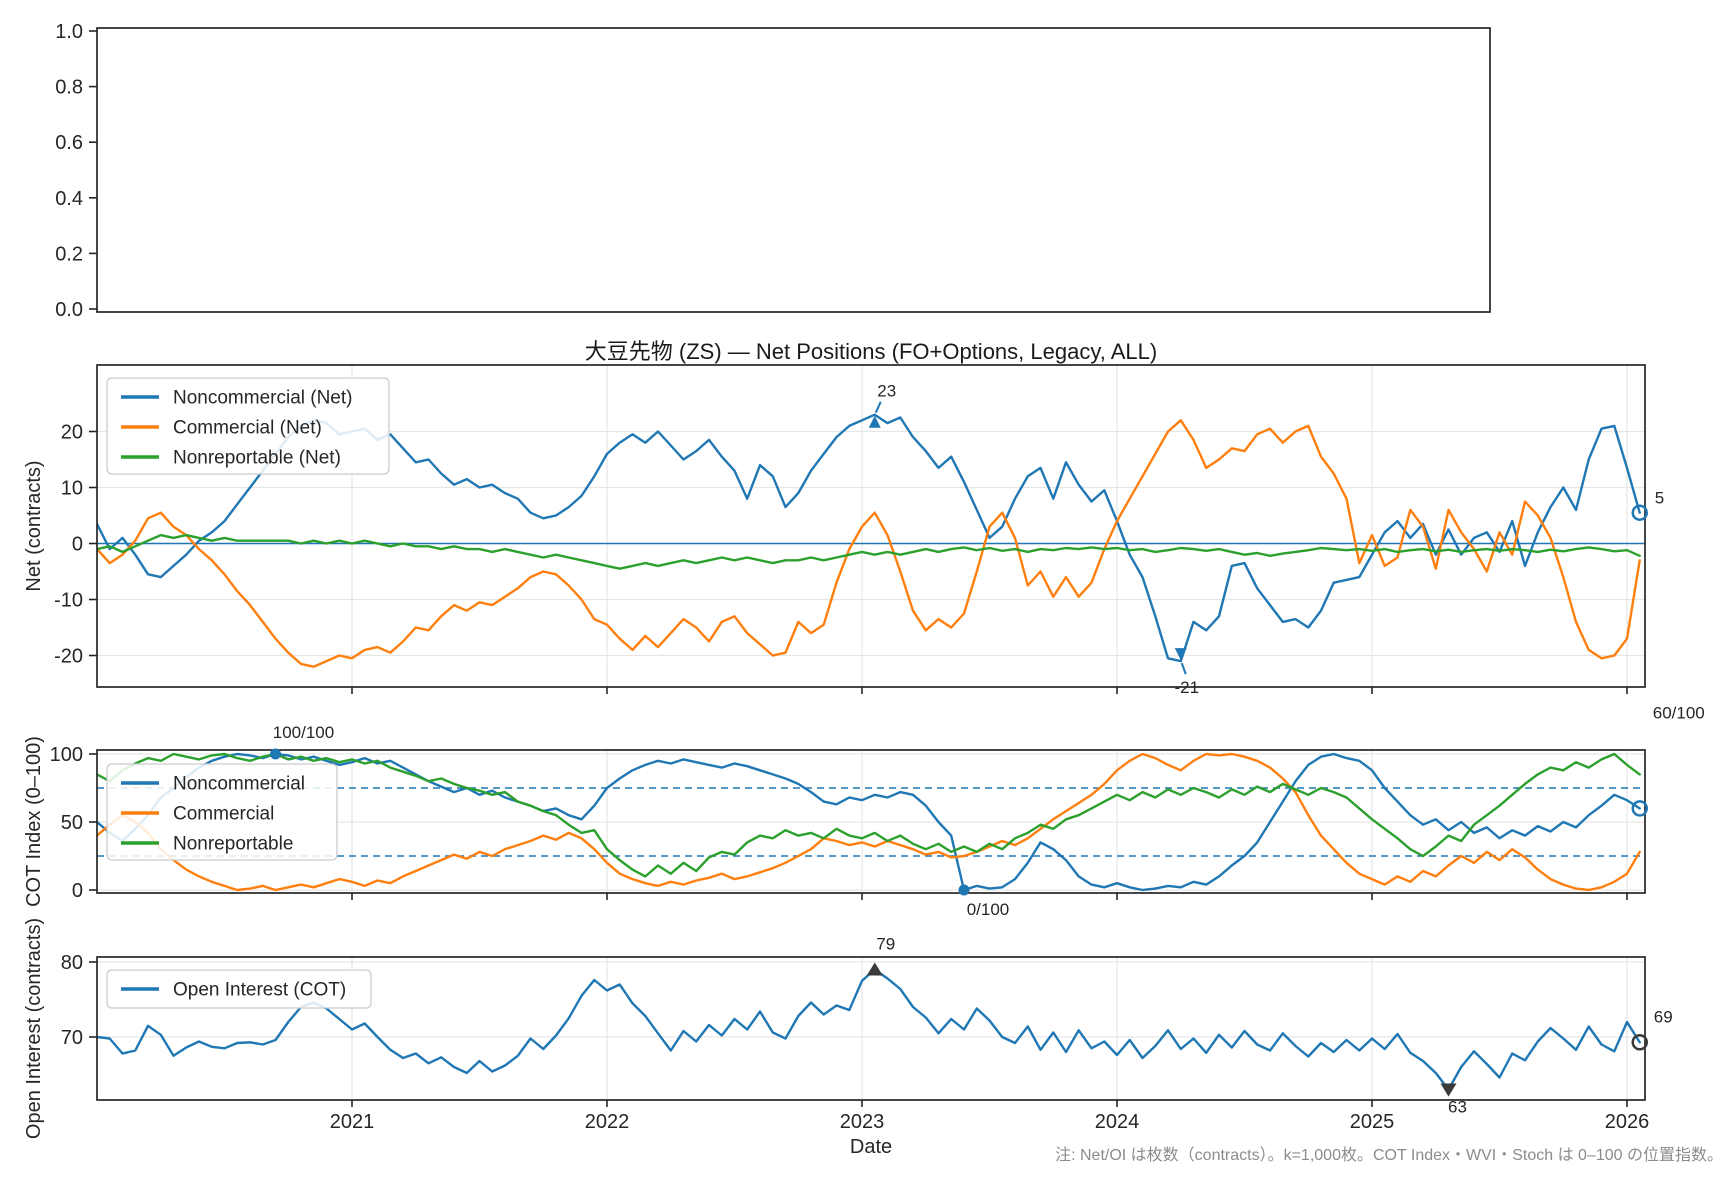 The image size is (1728, 1180). Describe the element at coordinates (1627, 1122) in the screenshot. I see `x-tick-label: 2026` at that location.